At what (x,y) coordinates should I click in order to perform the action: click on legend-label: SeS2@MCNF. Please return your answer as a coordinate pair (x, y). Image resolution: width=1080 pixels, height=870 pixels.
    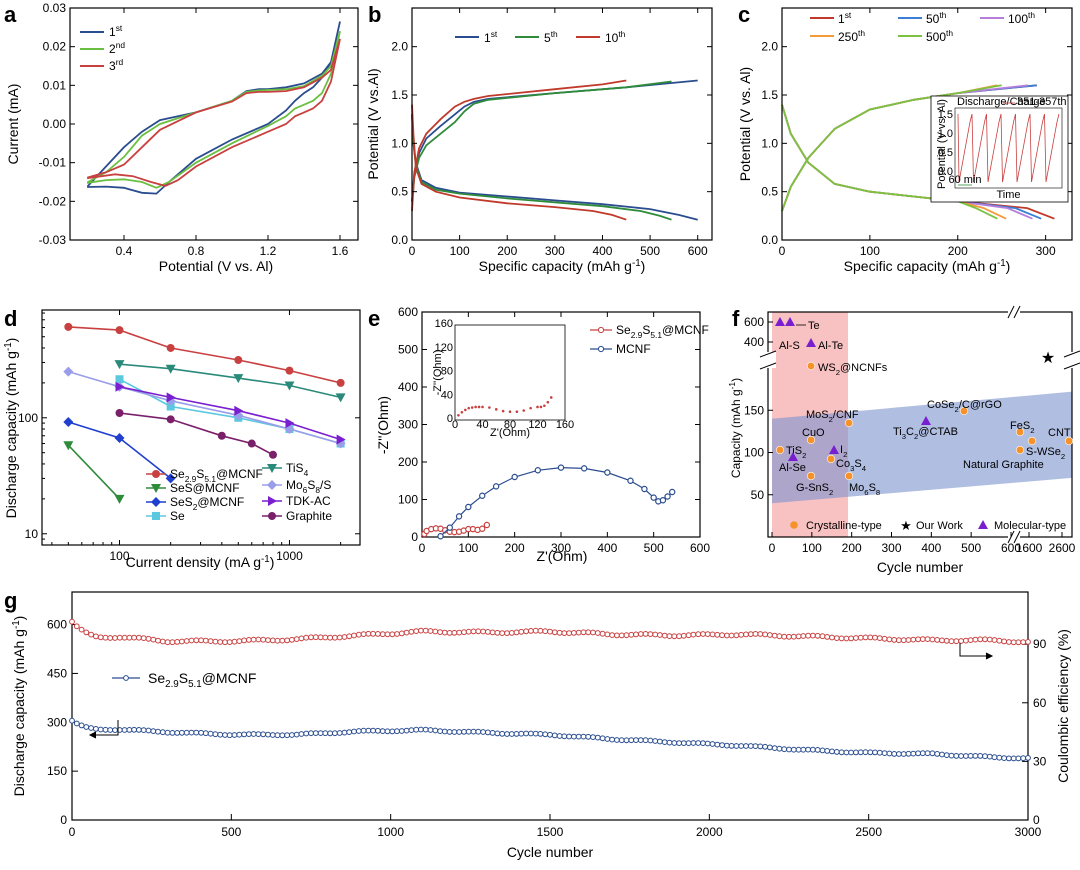
    Looking at the image, I should click on (207, 503).